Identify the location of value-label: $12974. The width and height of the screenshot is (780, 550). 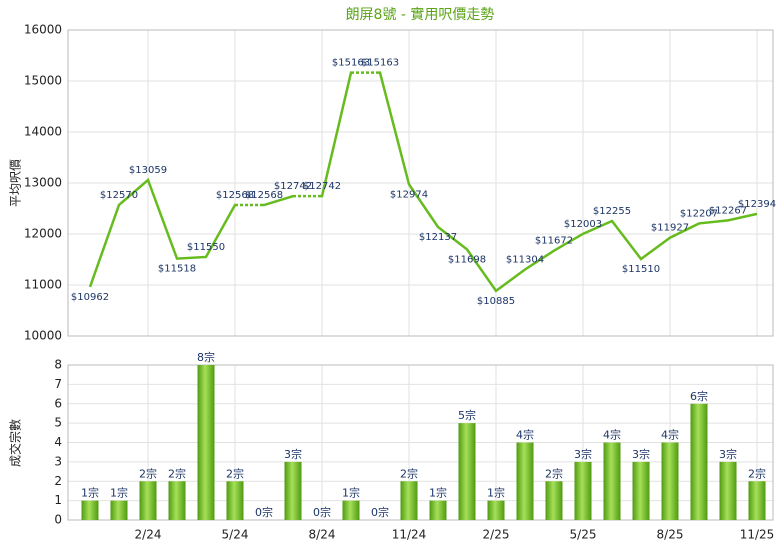
(409, 194).